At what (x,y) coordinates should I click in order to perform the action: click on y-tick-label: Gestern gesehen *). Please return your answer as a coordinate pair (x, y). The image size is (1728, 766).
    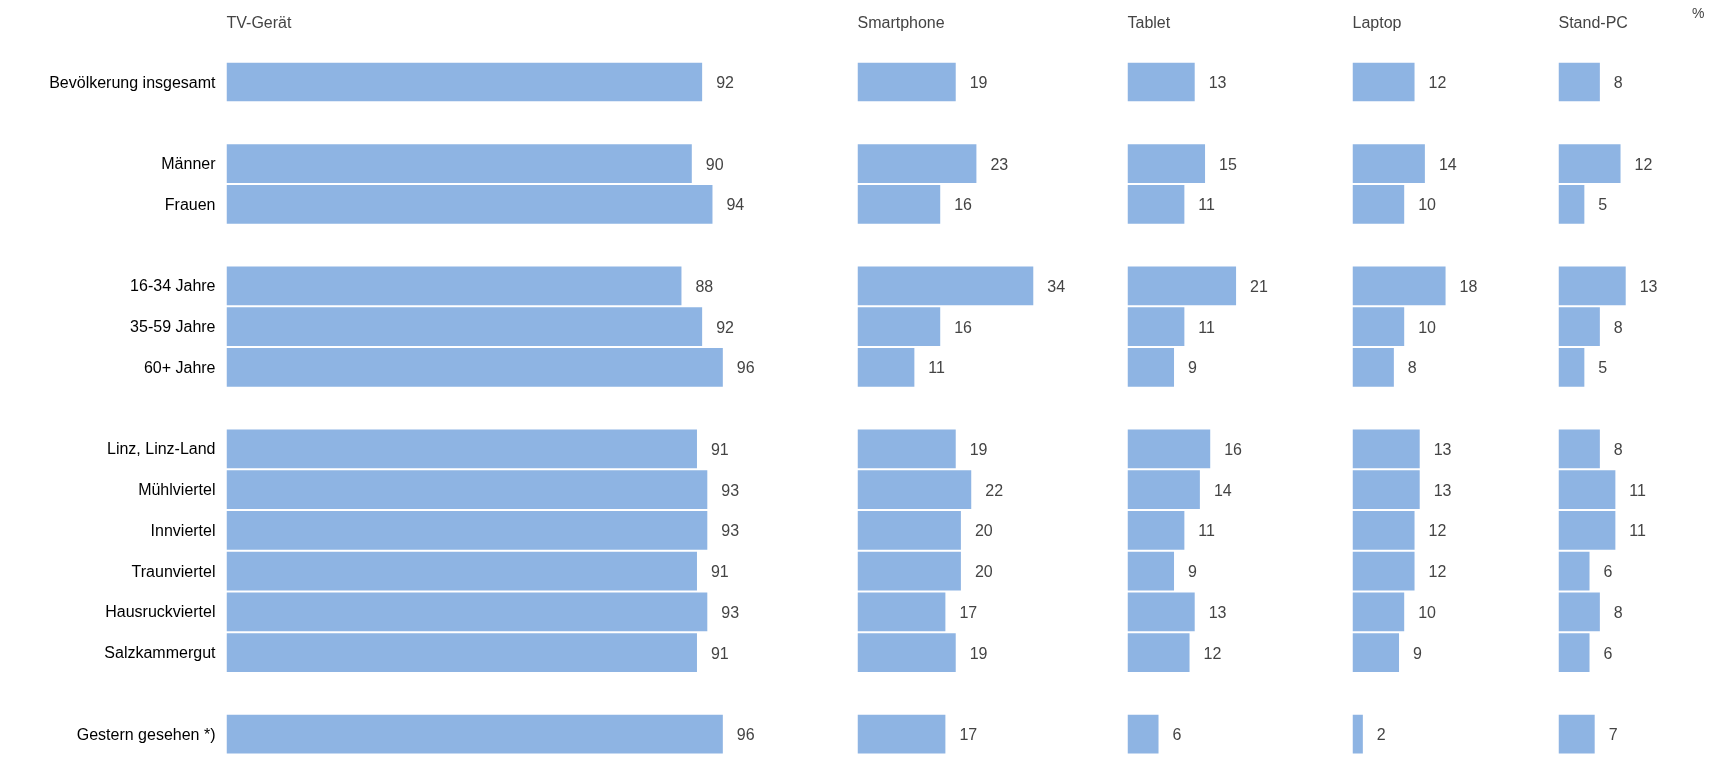
    Looking at the image, I should click on (146, 734).